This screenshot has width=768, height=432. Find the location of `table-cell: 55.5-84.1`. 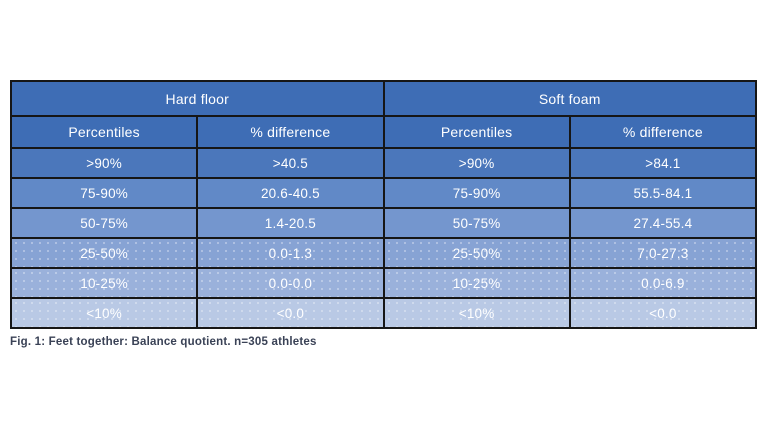

table-cell: 55.5-84.1 is located at coordinates (662, 193).